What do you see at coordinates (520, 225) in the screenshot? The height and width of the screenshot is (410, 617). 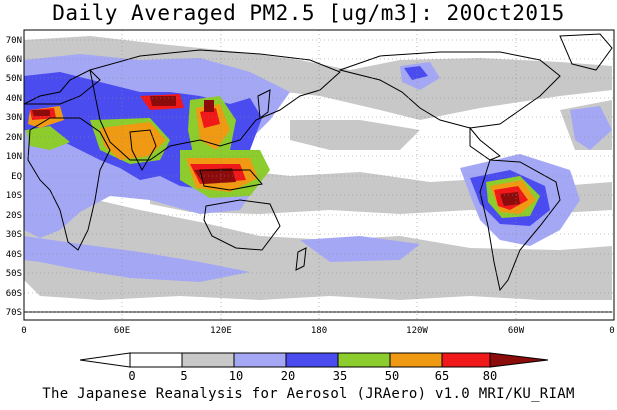 I see `coast-south-america` at bounding box center [520, 225].